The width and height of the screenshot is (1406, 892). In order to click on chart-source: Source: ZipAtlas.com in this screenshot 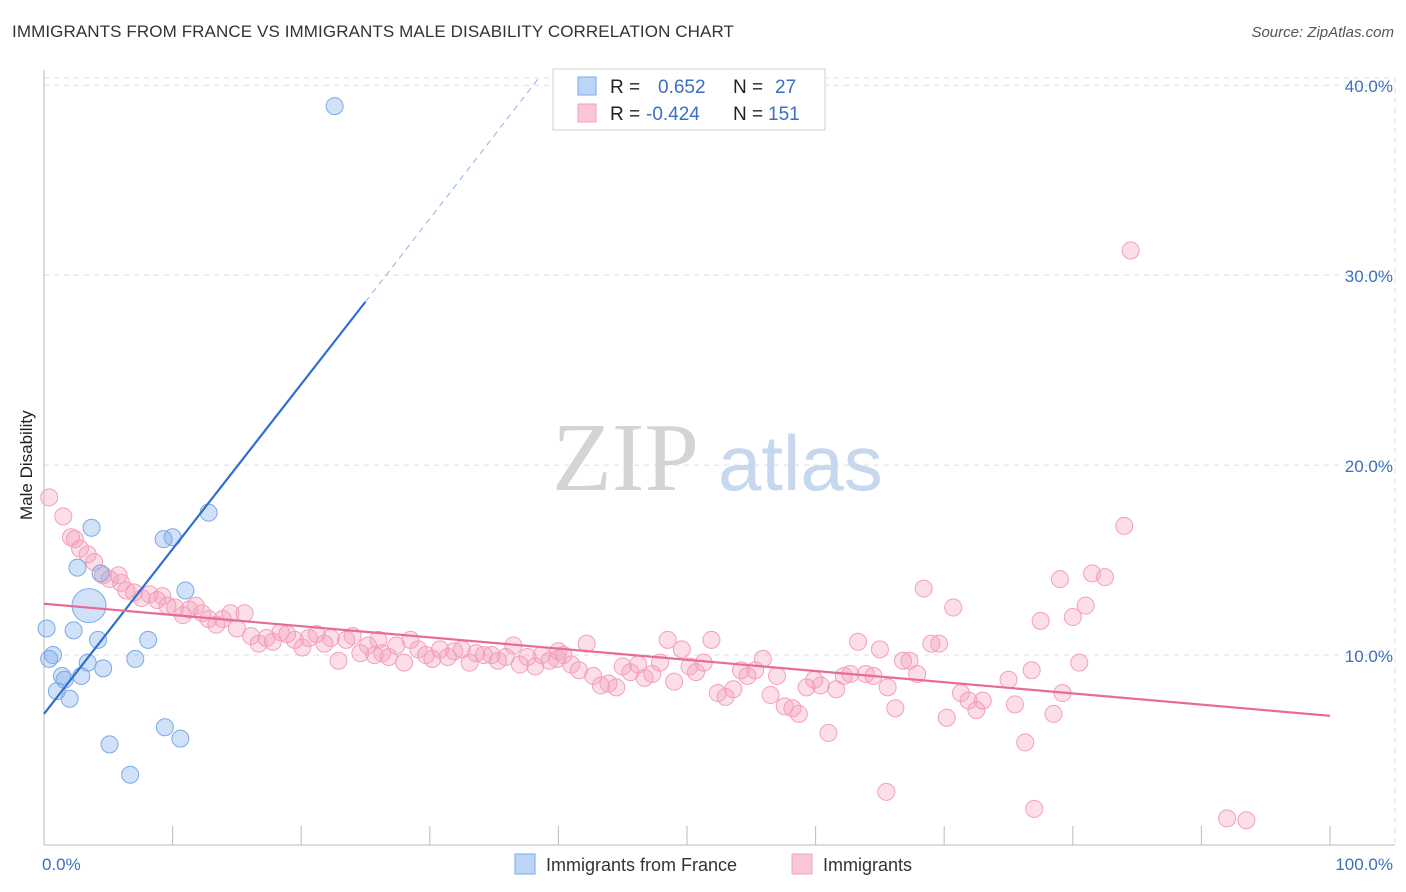, I will do `click(1322, 32)`.